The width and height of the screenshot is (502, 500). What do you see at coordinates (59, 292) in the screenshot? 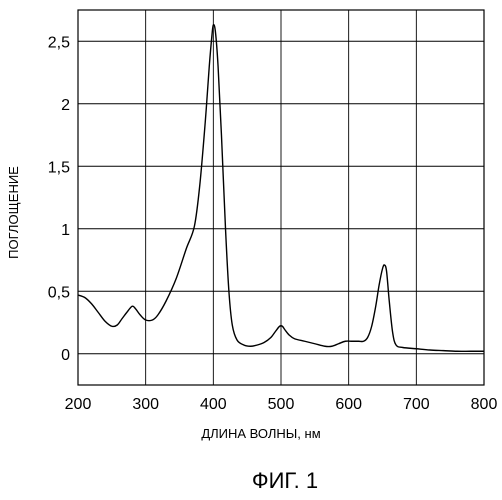
I see `y-tick-label: 0,5` at bounding box center [59, 292].